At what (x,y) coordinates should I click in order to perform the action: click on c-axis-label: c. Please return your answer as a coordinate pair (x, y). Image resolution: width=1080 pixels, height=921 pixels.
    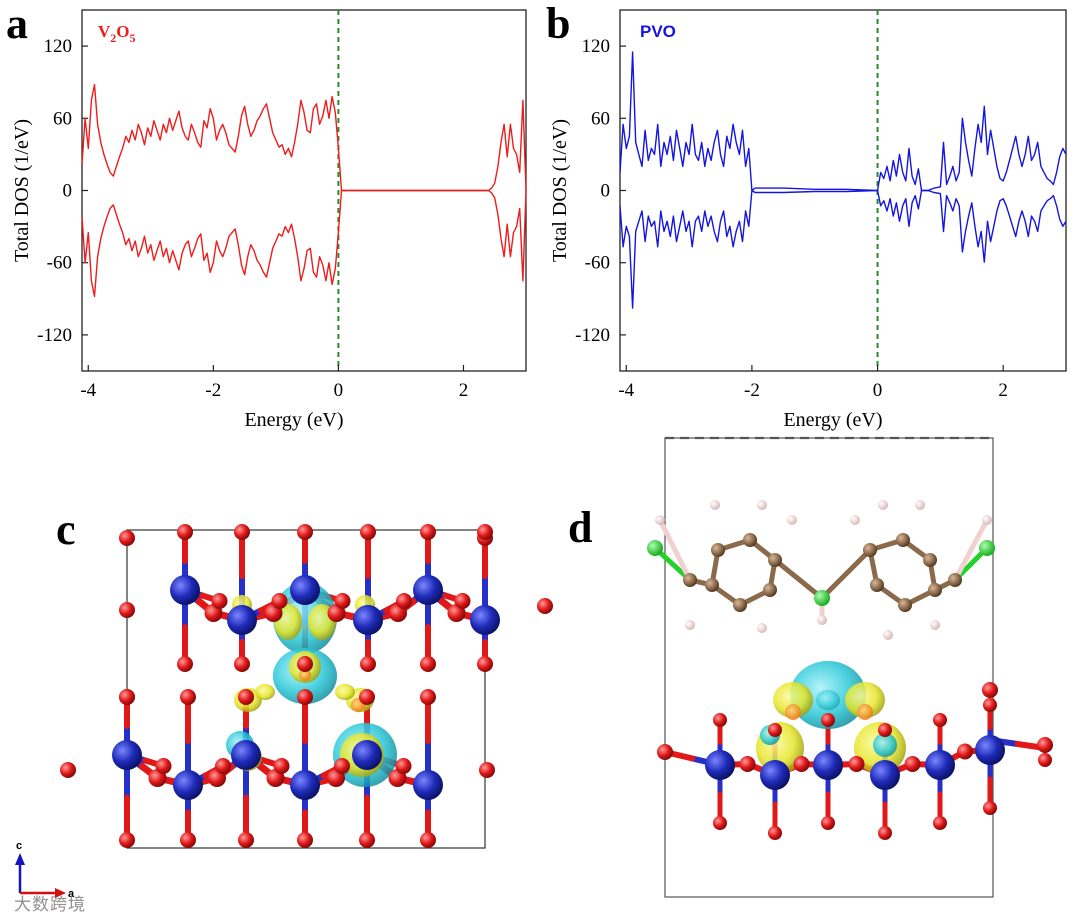
    Looking at the image, I should click on (19, 846).